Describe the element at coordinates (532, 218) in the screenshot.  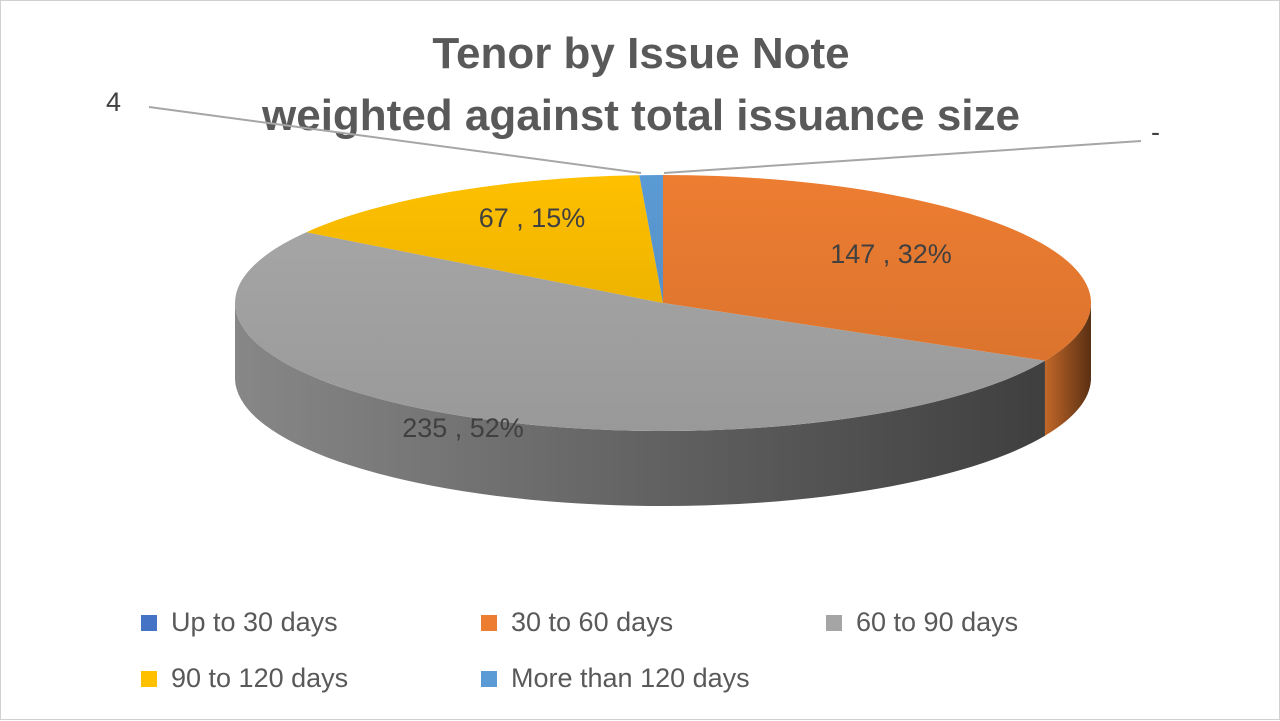
I see `data-label: 67 , 15%` at that location.